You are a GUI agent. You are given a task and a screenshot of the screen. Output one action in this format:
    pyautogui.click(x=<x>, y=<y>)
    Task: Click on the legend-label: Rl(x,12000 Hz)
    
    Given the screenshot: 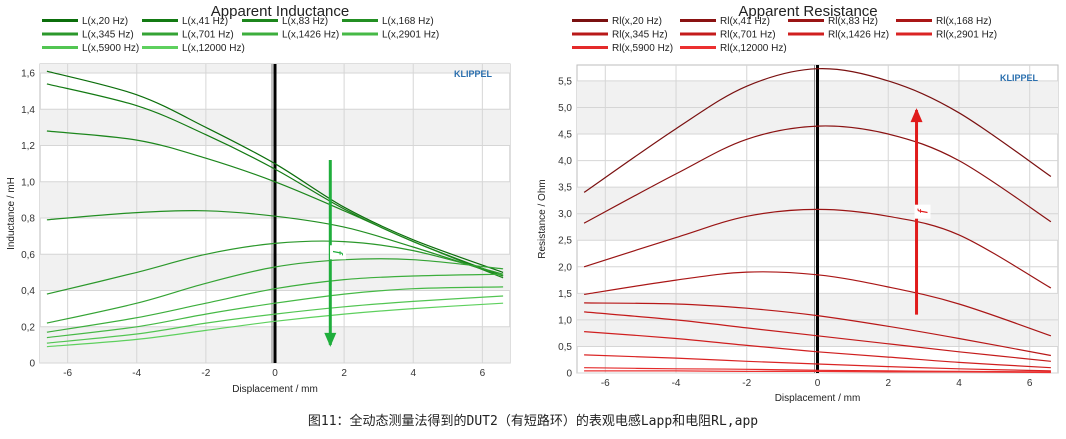 What is the action you would take?
    pyautogui.click(x=753, y=48)
    